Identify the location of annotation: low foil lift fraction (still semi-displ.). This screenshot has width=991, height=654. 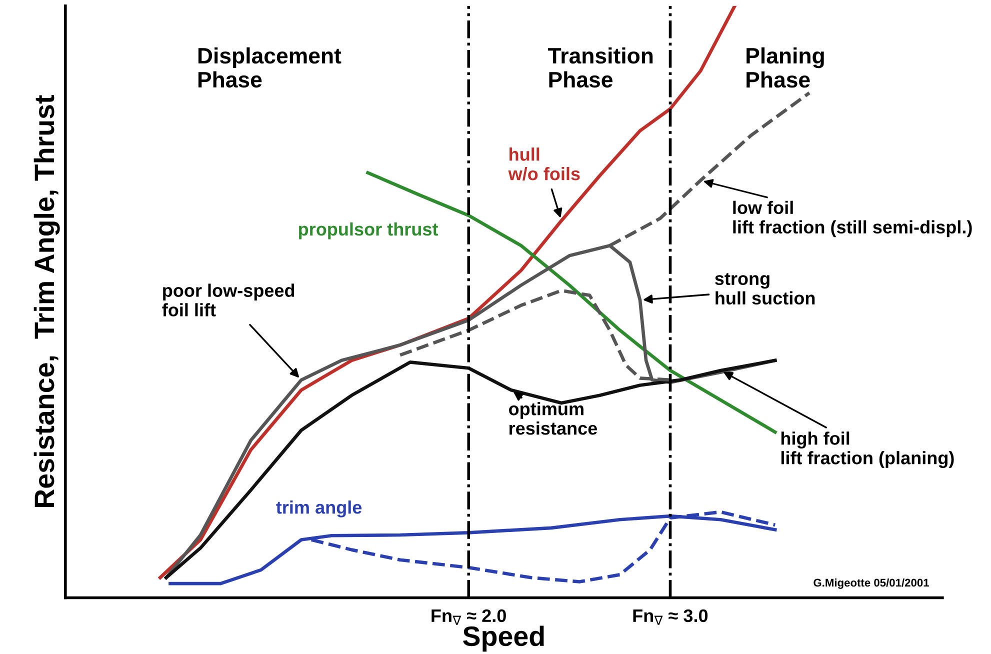
(852, 219).